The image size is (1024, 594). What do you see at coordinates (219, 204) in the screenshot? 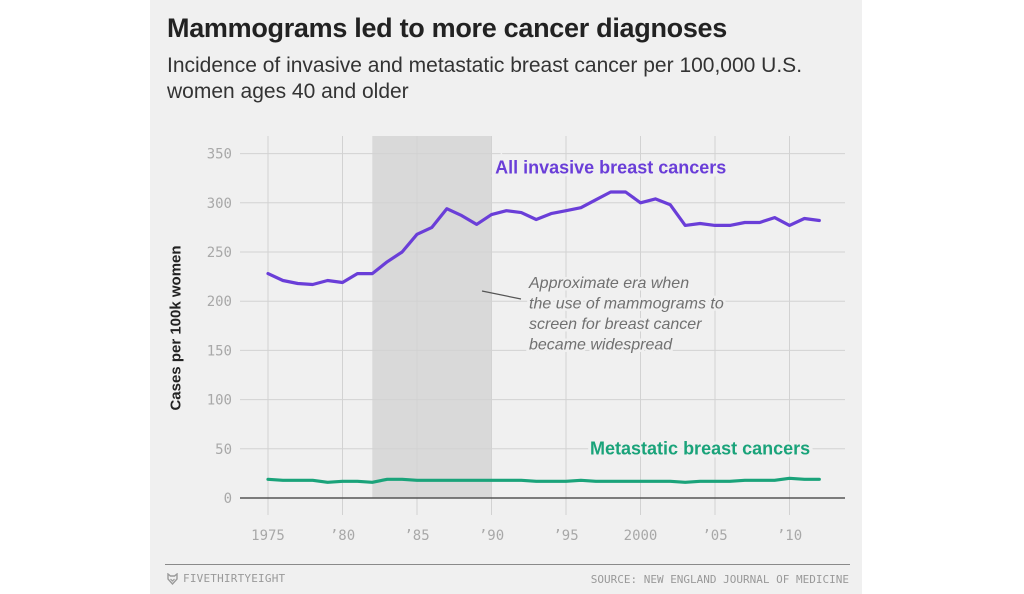
I see `y-tick-label: 300` at bounding box center [219, 204].